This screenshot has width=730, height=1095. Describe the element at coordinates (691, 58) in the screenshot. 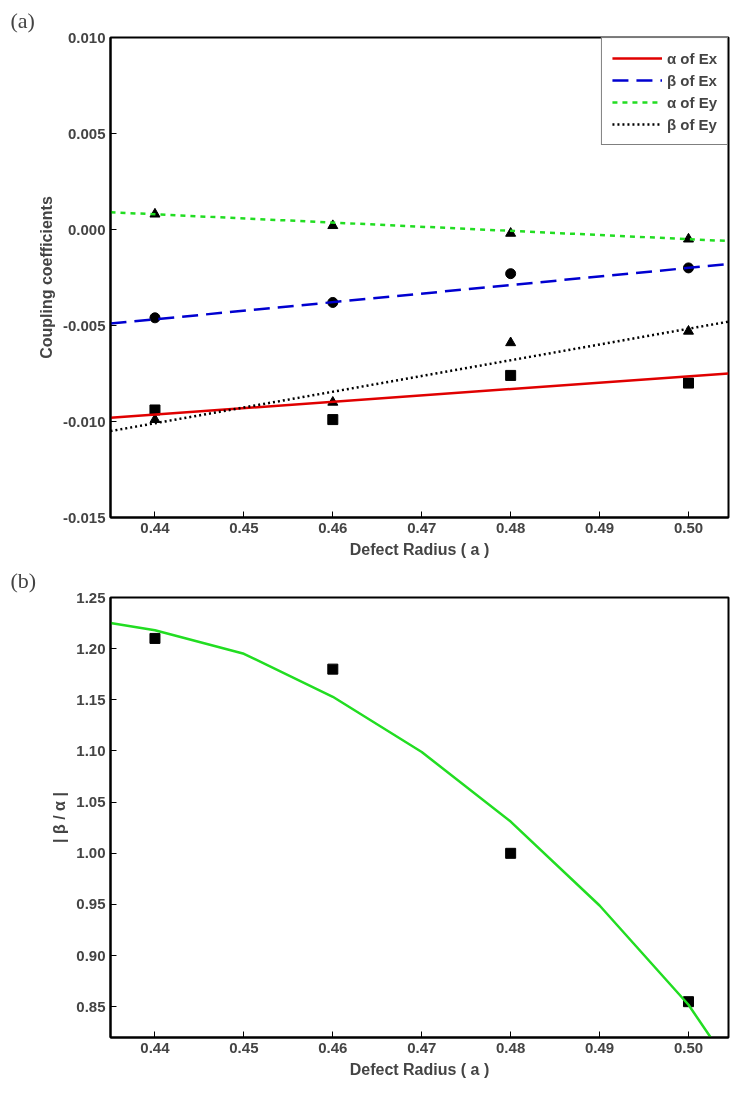

I see `legend-label: α of Ex` at that location.